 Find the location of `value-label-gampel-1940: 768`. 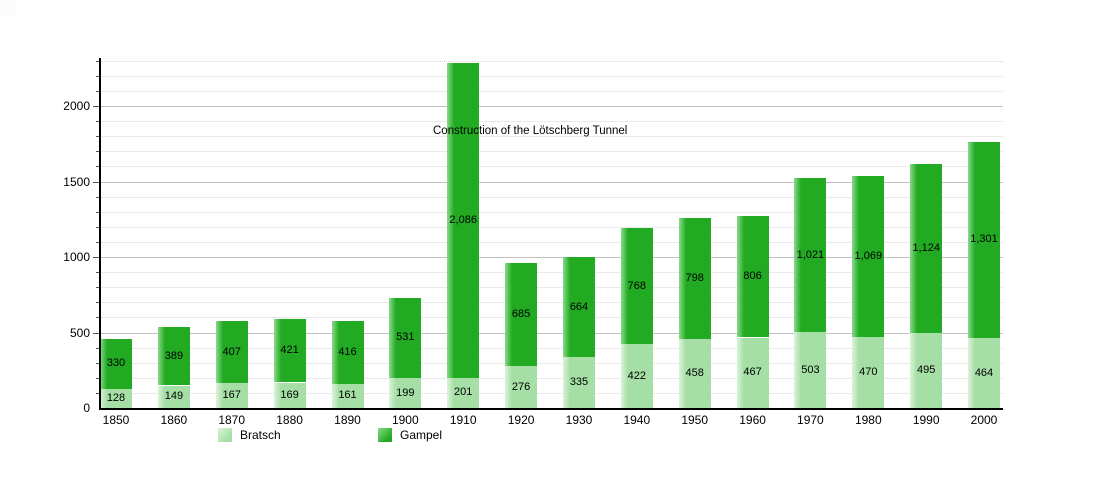

value-label-gampel-1940: 768 is located at coordinates (636, 285).